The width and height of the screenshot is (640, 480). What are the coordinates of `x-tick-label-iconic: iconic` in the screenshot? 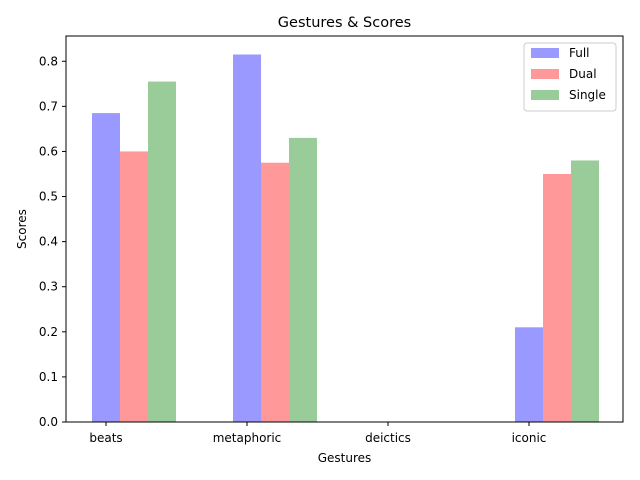 It's located at (529, 438).